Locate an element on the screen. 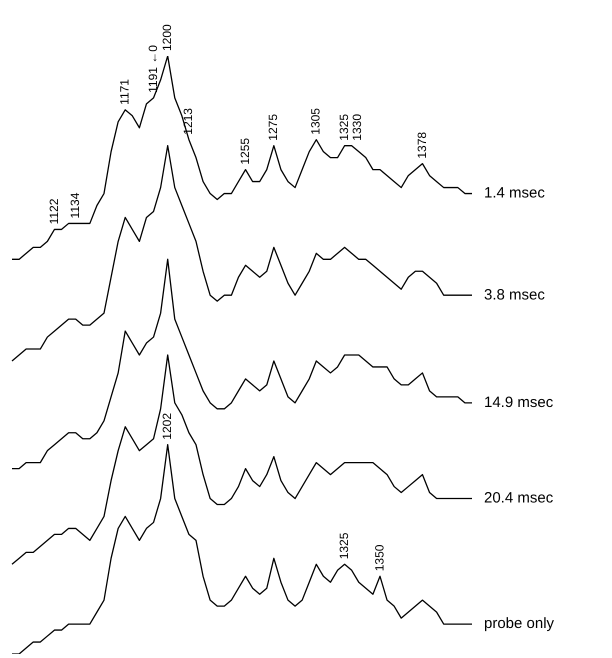 The width and height of the screenshot is (612, 658). text: 1200 is located at coordinates (167, 37).